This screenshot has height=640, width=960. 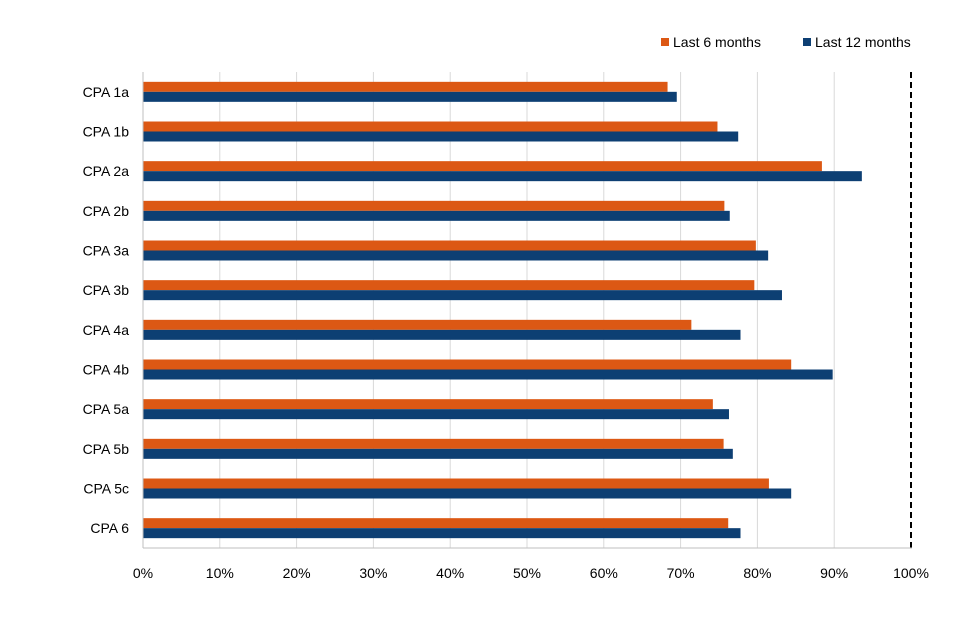 I want to click on legend-label: Last 6 months, so click(x=717, y=42).